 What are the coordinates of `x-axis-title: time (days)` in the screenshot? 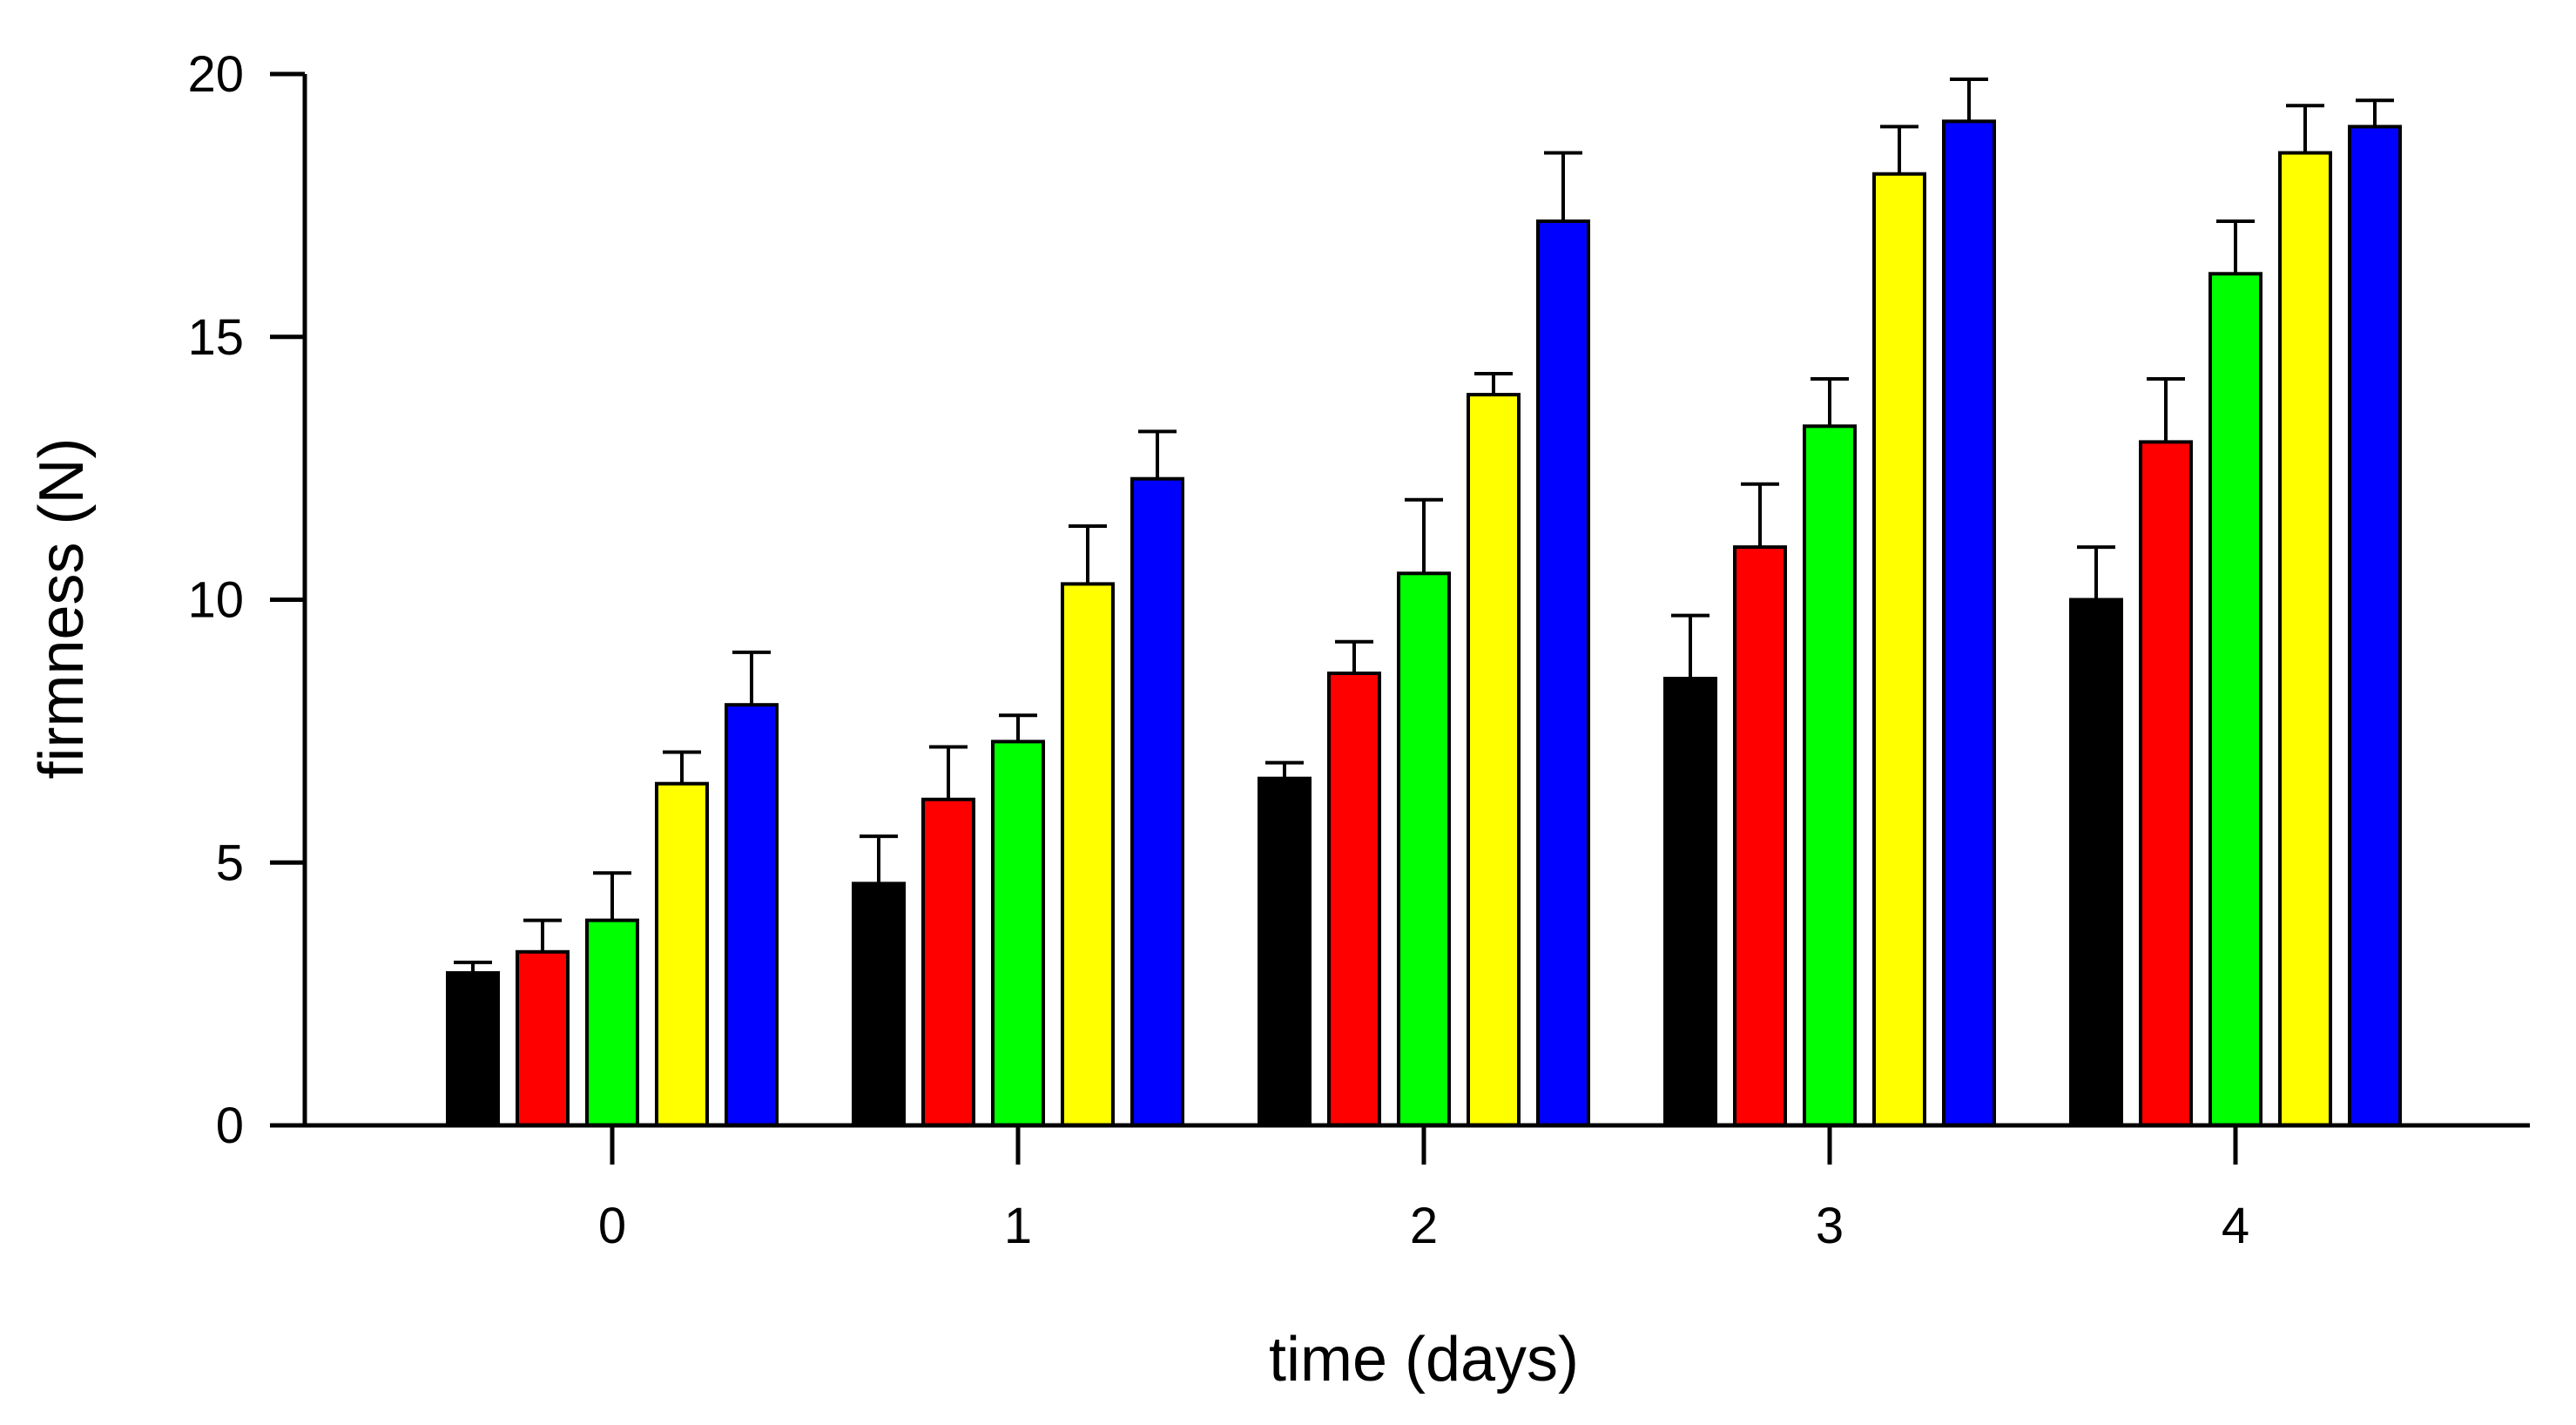 It's located at (1424, 1360).